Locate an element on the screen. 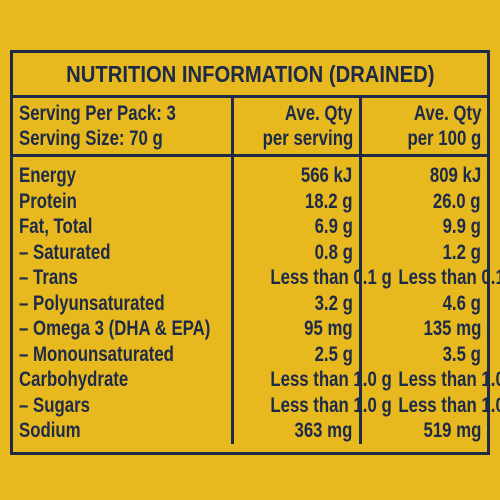  cell-text: 2.5 g is located at coordinates (333, 354).